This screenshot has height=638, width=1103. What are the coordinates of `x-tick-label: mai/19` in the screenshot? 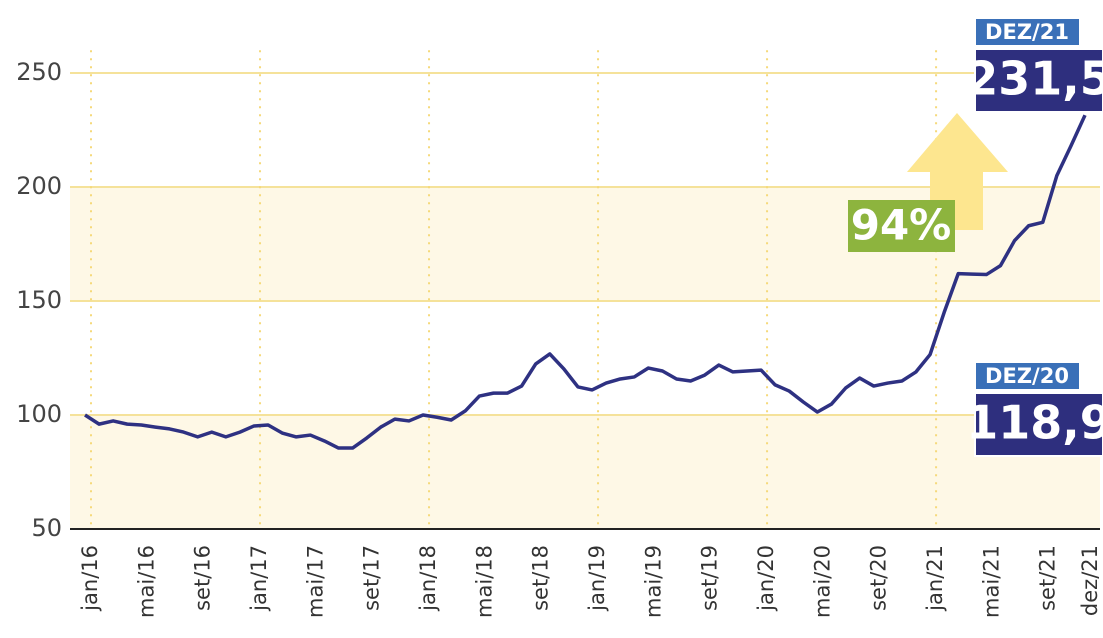 It's located at (653, 581).